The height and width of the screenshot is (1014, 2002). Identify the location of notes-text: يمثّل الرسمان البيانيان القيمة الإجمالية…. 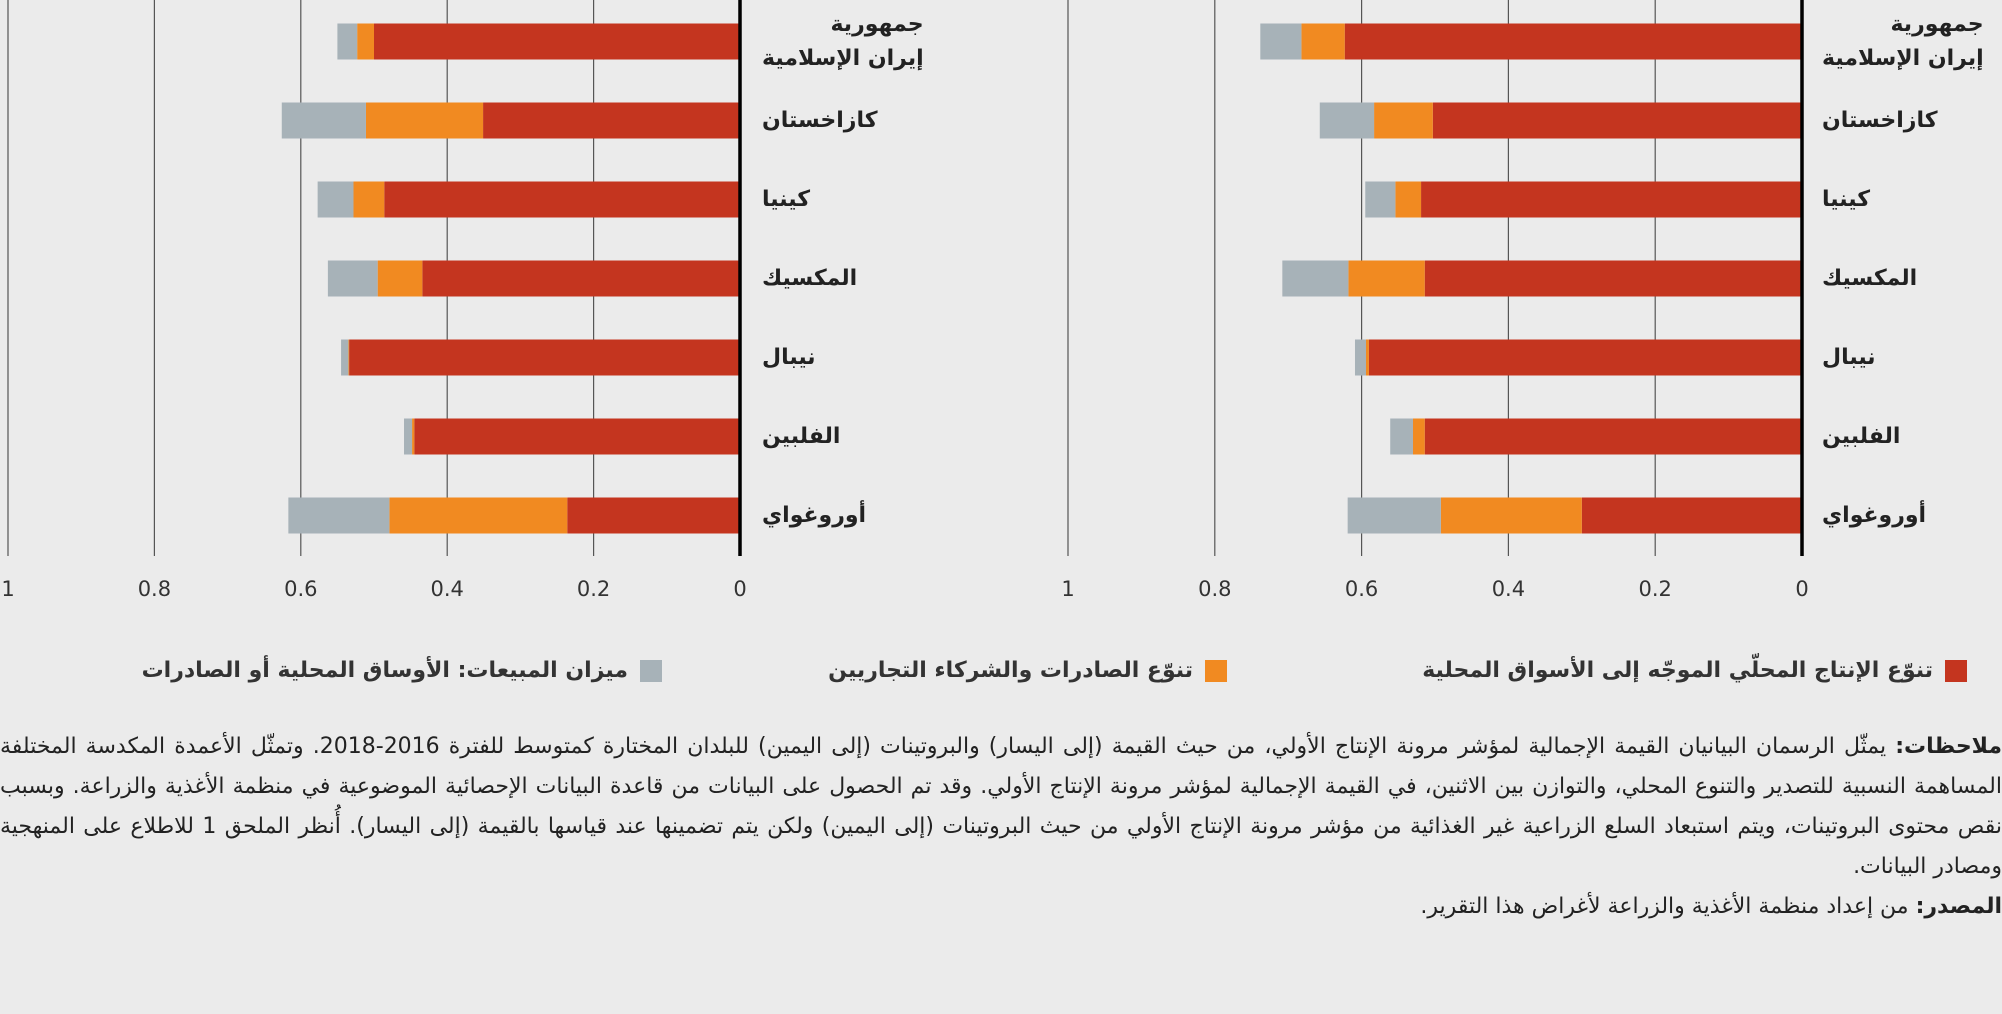
(1001, 806).